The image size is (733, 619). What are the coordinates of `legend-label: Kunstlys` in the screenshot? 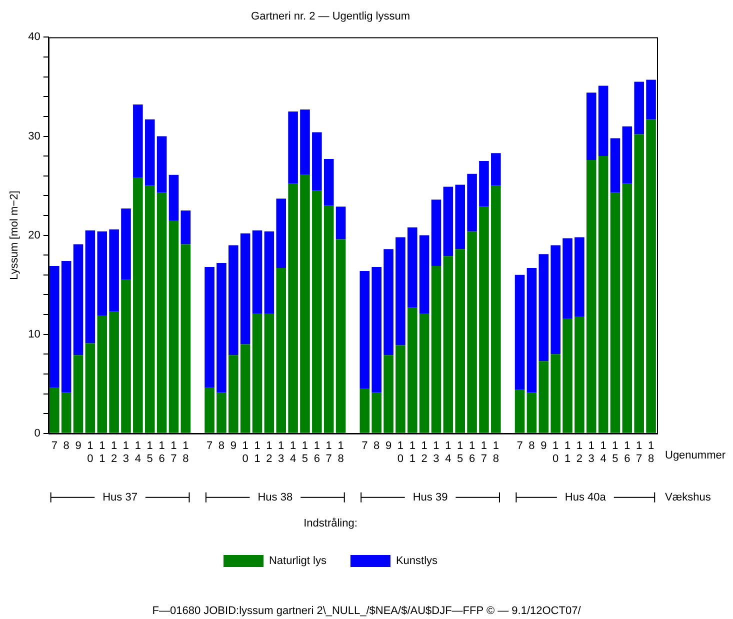 It's located at (417, 561).